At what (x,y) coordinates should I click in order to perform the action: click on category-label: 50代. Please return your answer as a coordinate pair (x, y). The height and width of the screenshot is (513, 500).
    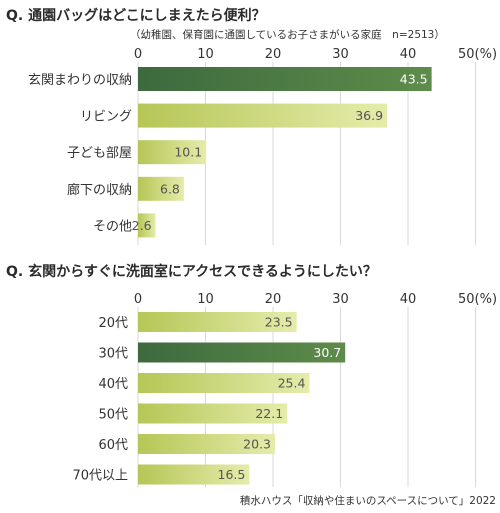
    Looking at the image, I should click on (113, 415).